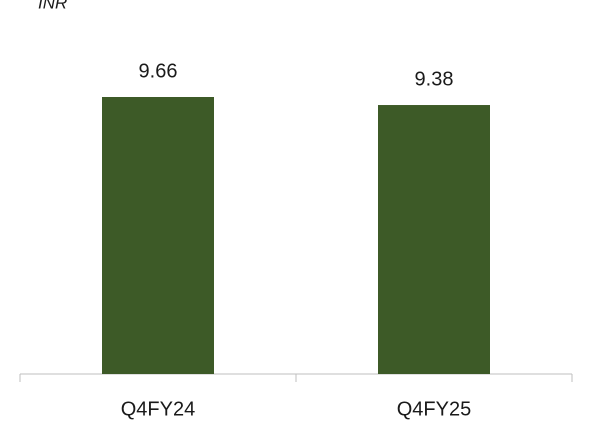 This screenshot has width=592, height=426. Describe the element at coordinates (434, 79) in the screenshot. I see `value-label: 9.38` at that location.